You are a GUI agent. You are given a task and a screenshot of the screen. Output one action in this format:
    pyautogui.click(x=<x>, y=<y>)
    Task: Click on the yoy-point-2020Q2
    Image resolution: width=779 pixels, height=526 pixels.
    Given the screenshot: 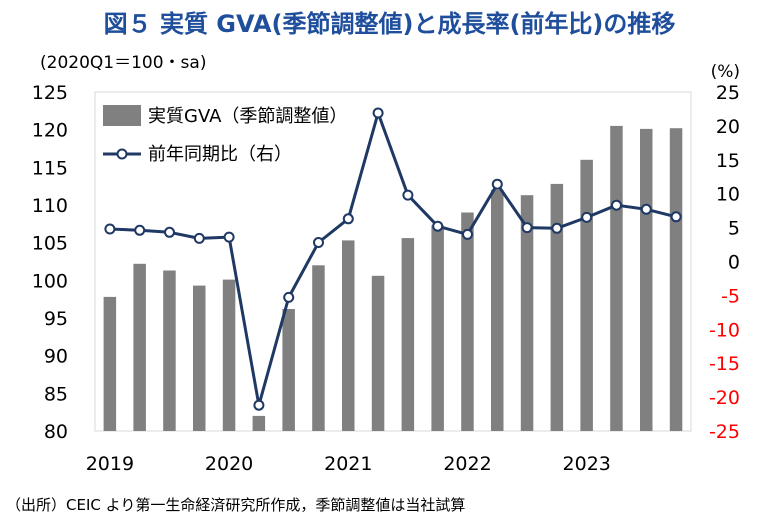 What is the action you would take?
    pyautogui.click(x=259, y=405)
    